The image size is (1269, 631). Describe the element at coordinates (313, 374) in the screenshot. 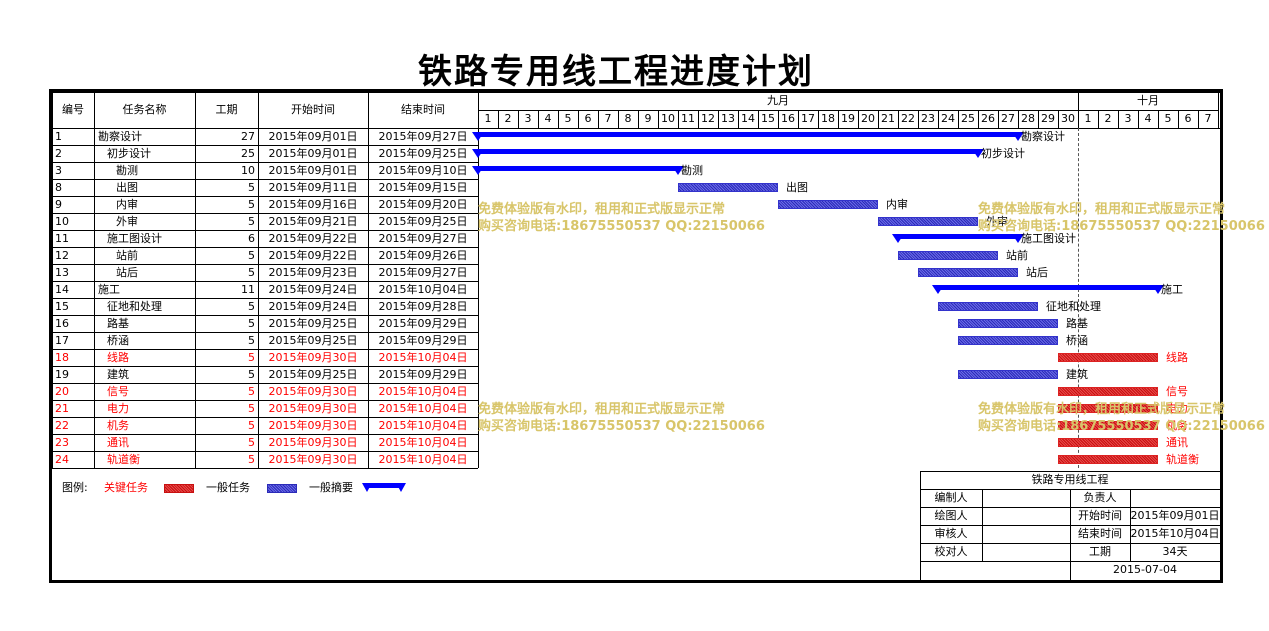

I see `task-start: 2015年09月25日` at that location.